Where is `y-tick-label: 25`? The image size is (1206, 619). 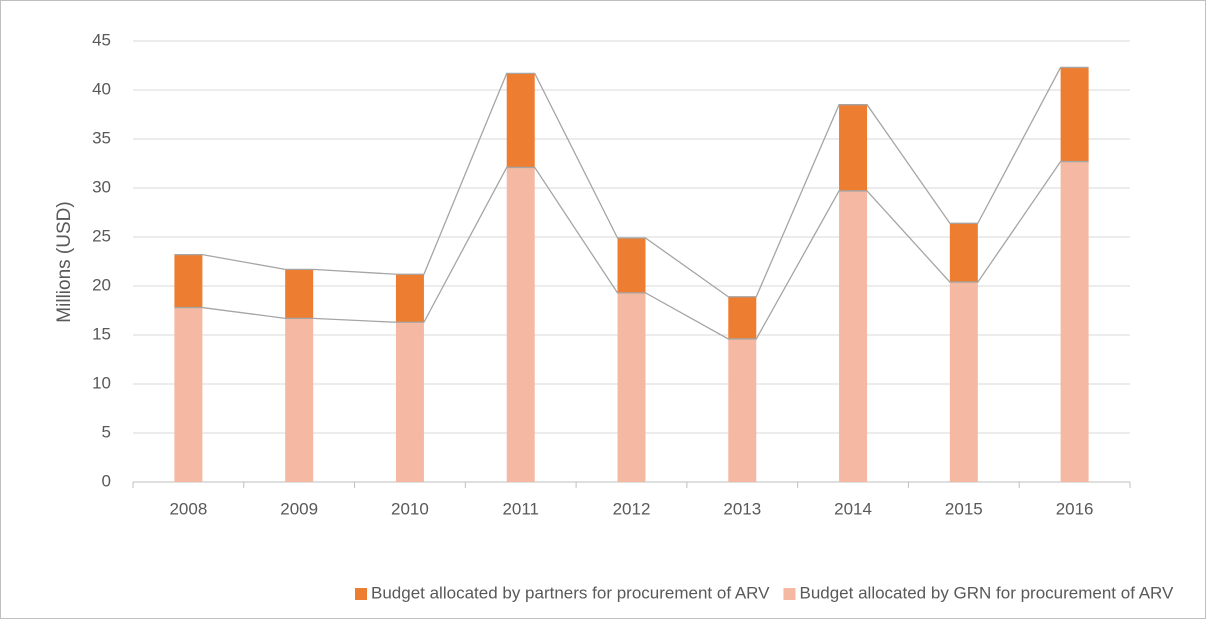 y-tick-label: 25 is located at coordinates (101, 235).